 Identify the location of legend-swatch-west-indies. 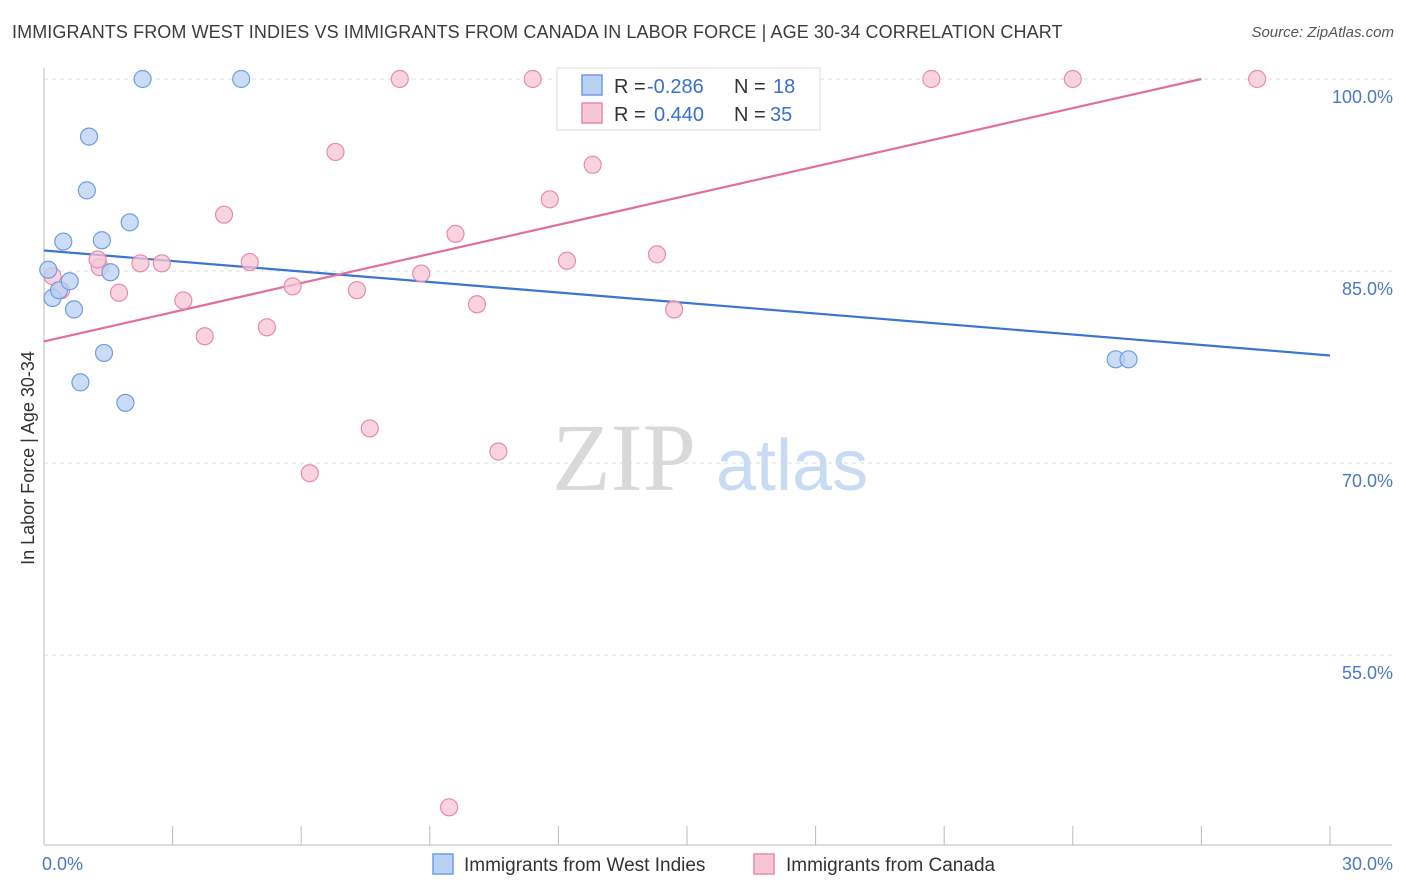
(592, 85).